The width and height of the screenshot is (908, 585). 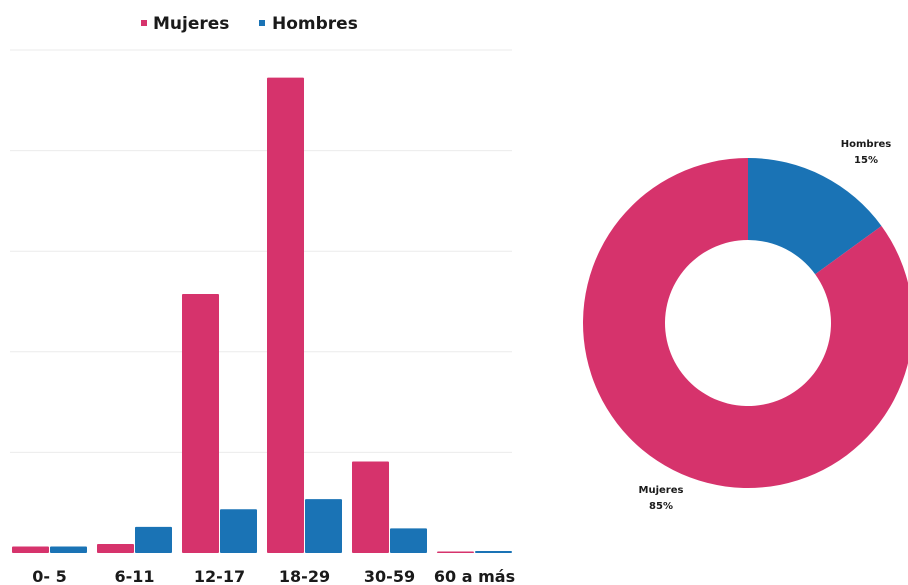 I want to click on x-tick-label-1: 6-11, so click(x=134, y=576).